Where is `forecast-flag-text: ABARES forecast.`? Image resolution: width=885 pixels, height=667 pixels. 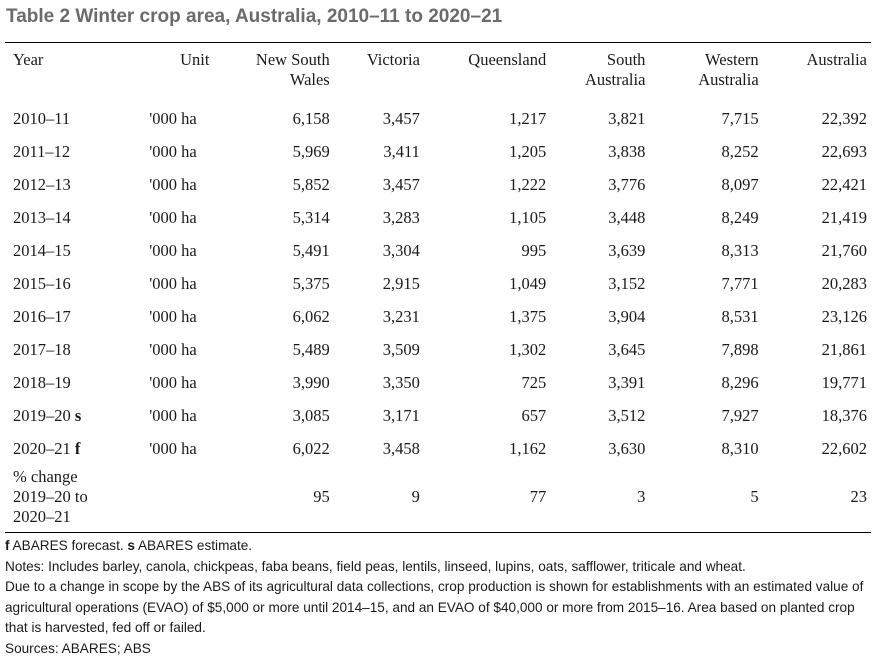 forecast-flag-text: ABARES forecast. is located at coordinates (68, 545).